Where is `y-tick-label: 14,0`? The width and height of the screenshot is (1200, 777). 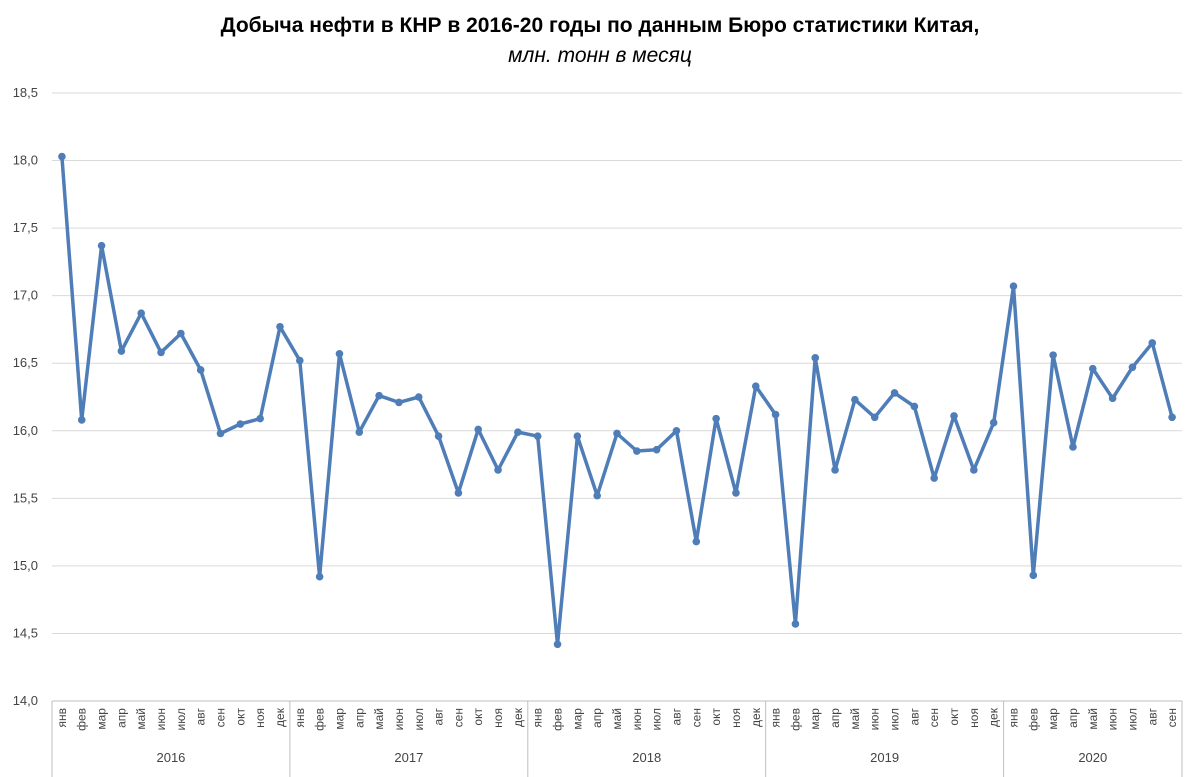 y-tick-label: 14,0 is located at coordinates (25, 700).